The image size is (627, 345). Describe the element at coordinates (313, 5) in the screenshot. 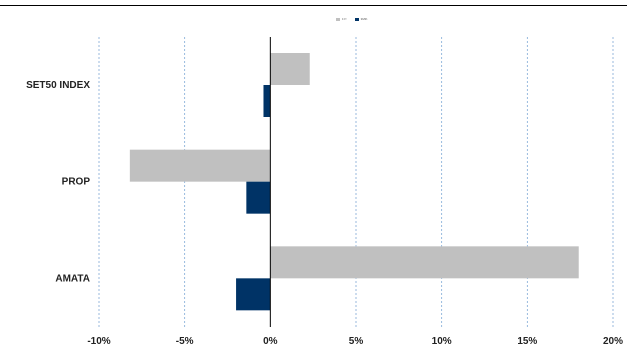

I see `top-rule` at that location.